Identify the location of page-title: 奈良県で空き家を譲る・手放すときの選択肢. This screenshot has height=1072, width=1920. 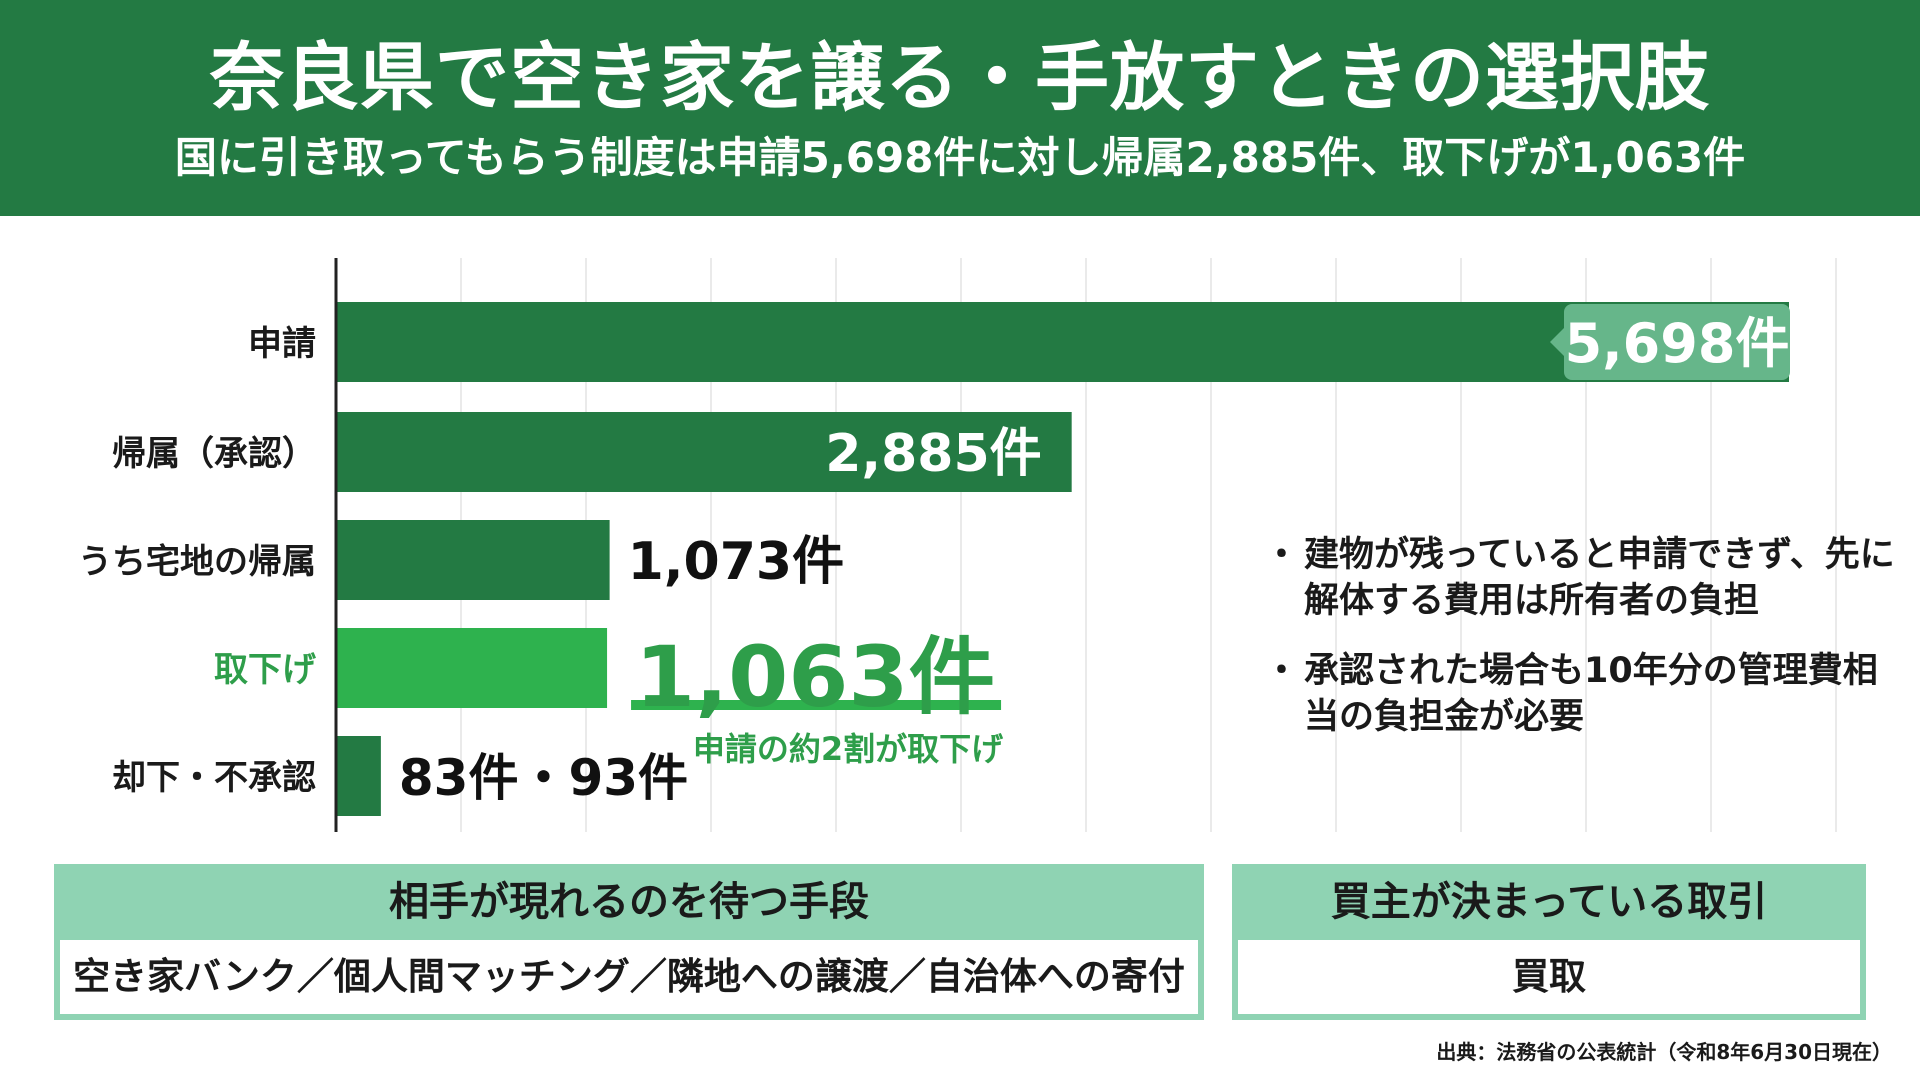
(960, 78).